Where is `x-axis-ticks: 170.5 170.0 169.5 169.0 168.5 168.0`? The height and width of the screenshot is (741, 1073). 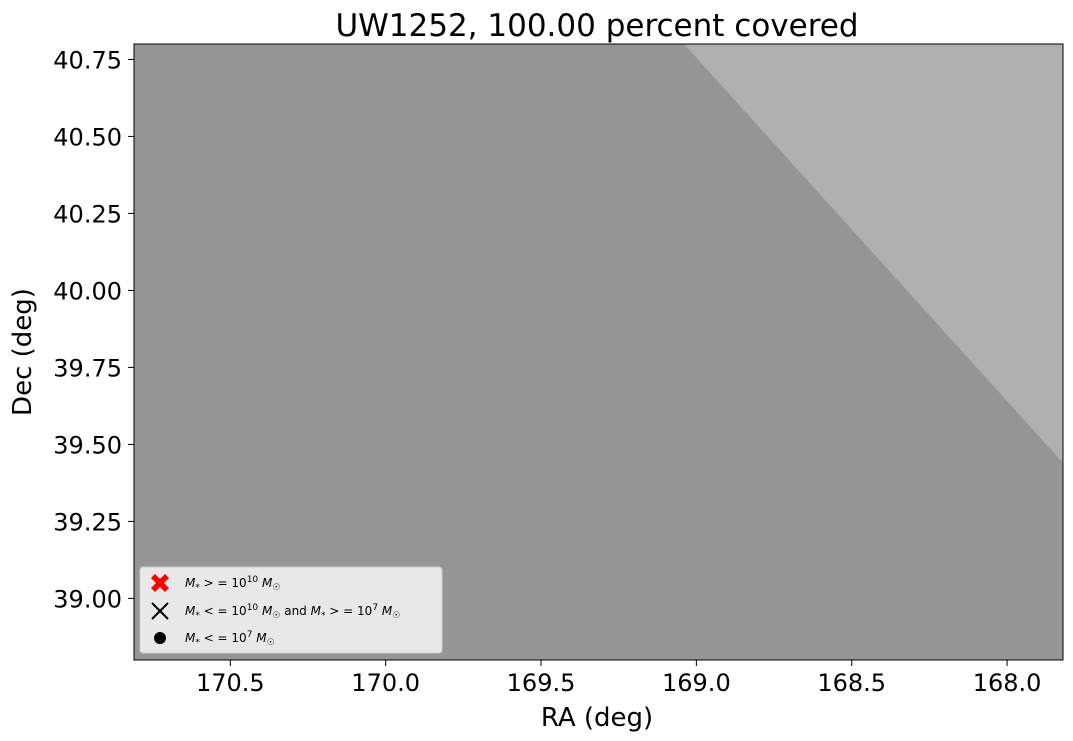 x-axis-ticks: 170.5 170.0 169.5 169.0 168.5 168.0 is located at coordinates (618, 678).